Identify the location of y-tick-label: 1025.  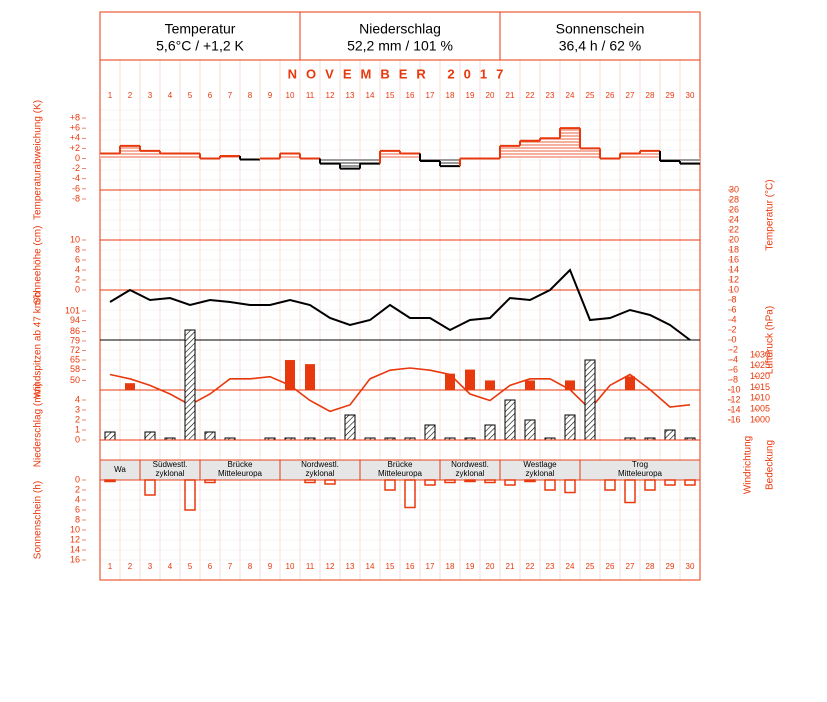
(760, 365).